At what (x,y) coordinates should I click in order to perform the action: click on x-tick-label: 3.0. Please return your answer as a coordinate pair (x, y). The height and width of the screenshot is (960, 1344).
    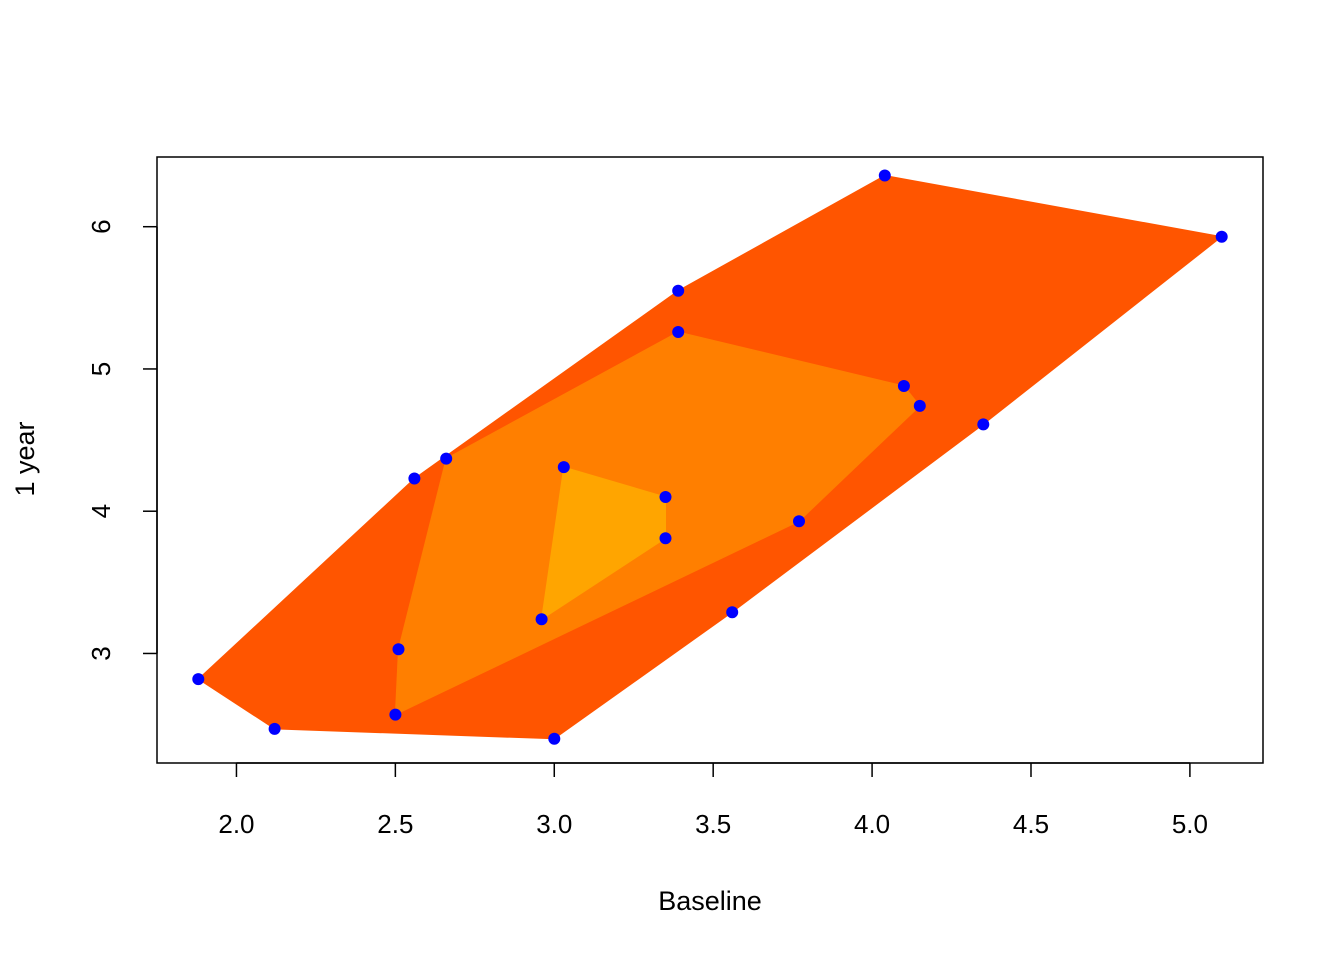
    Looking at the image, I should click on (554, 824).